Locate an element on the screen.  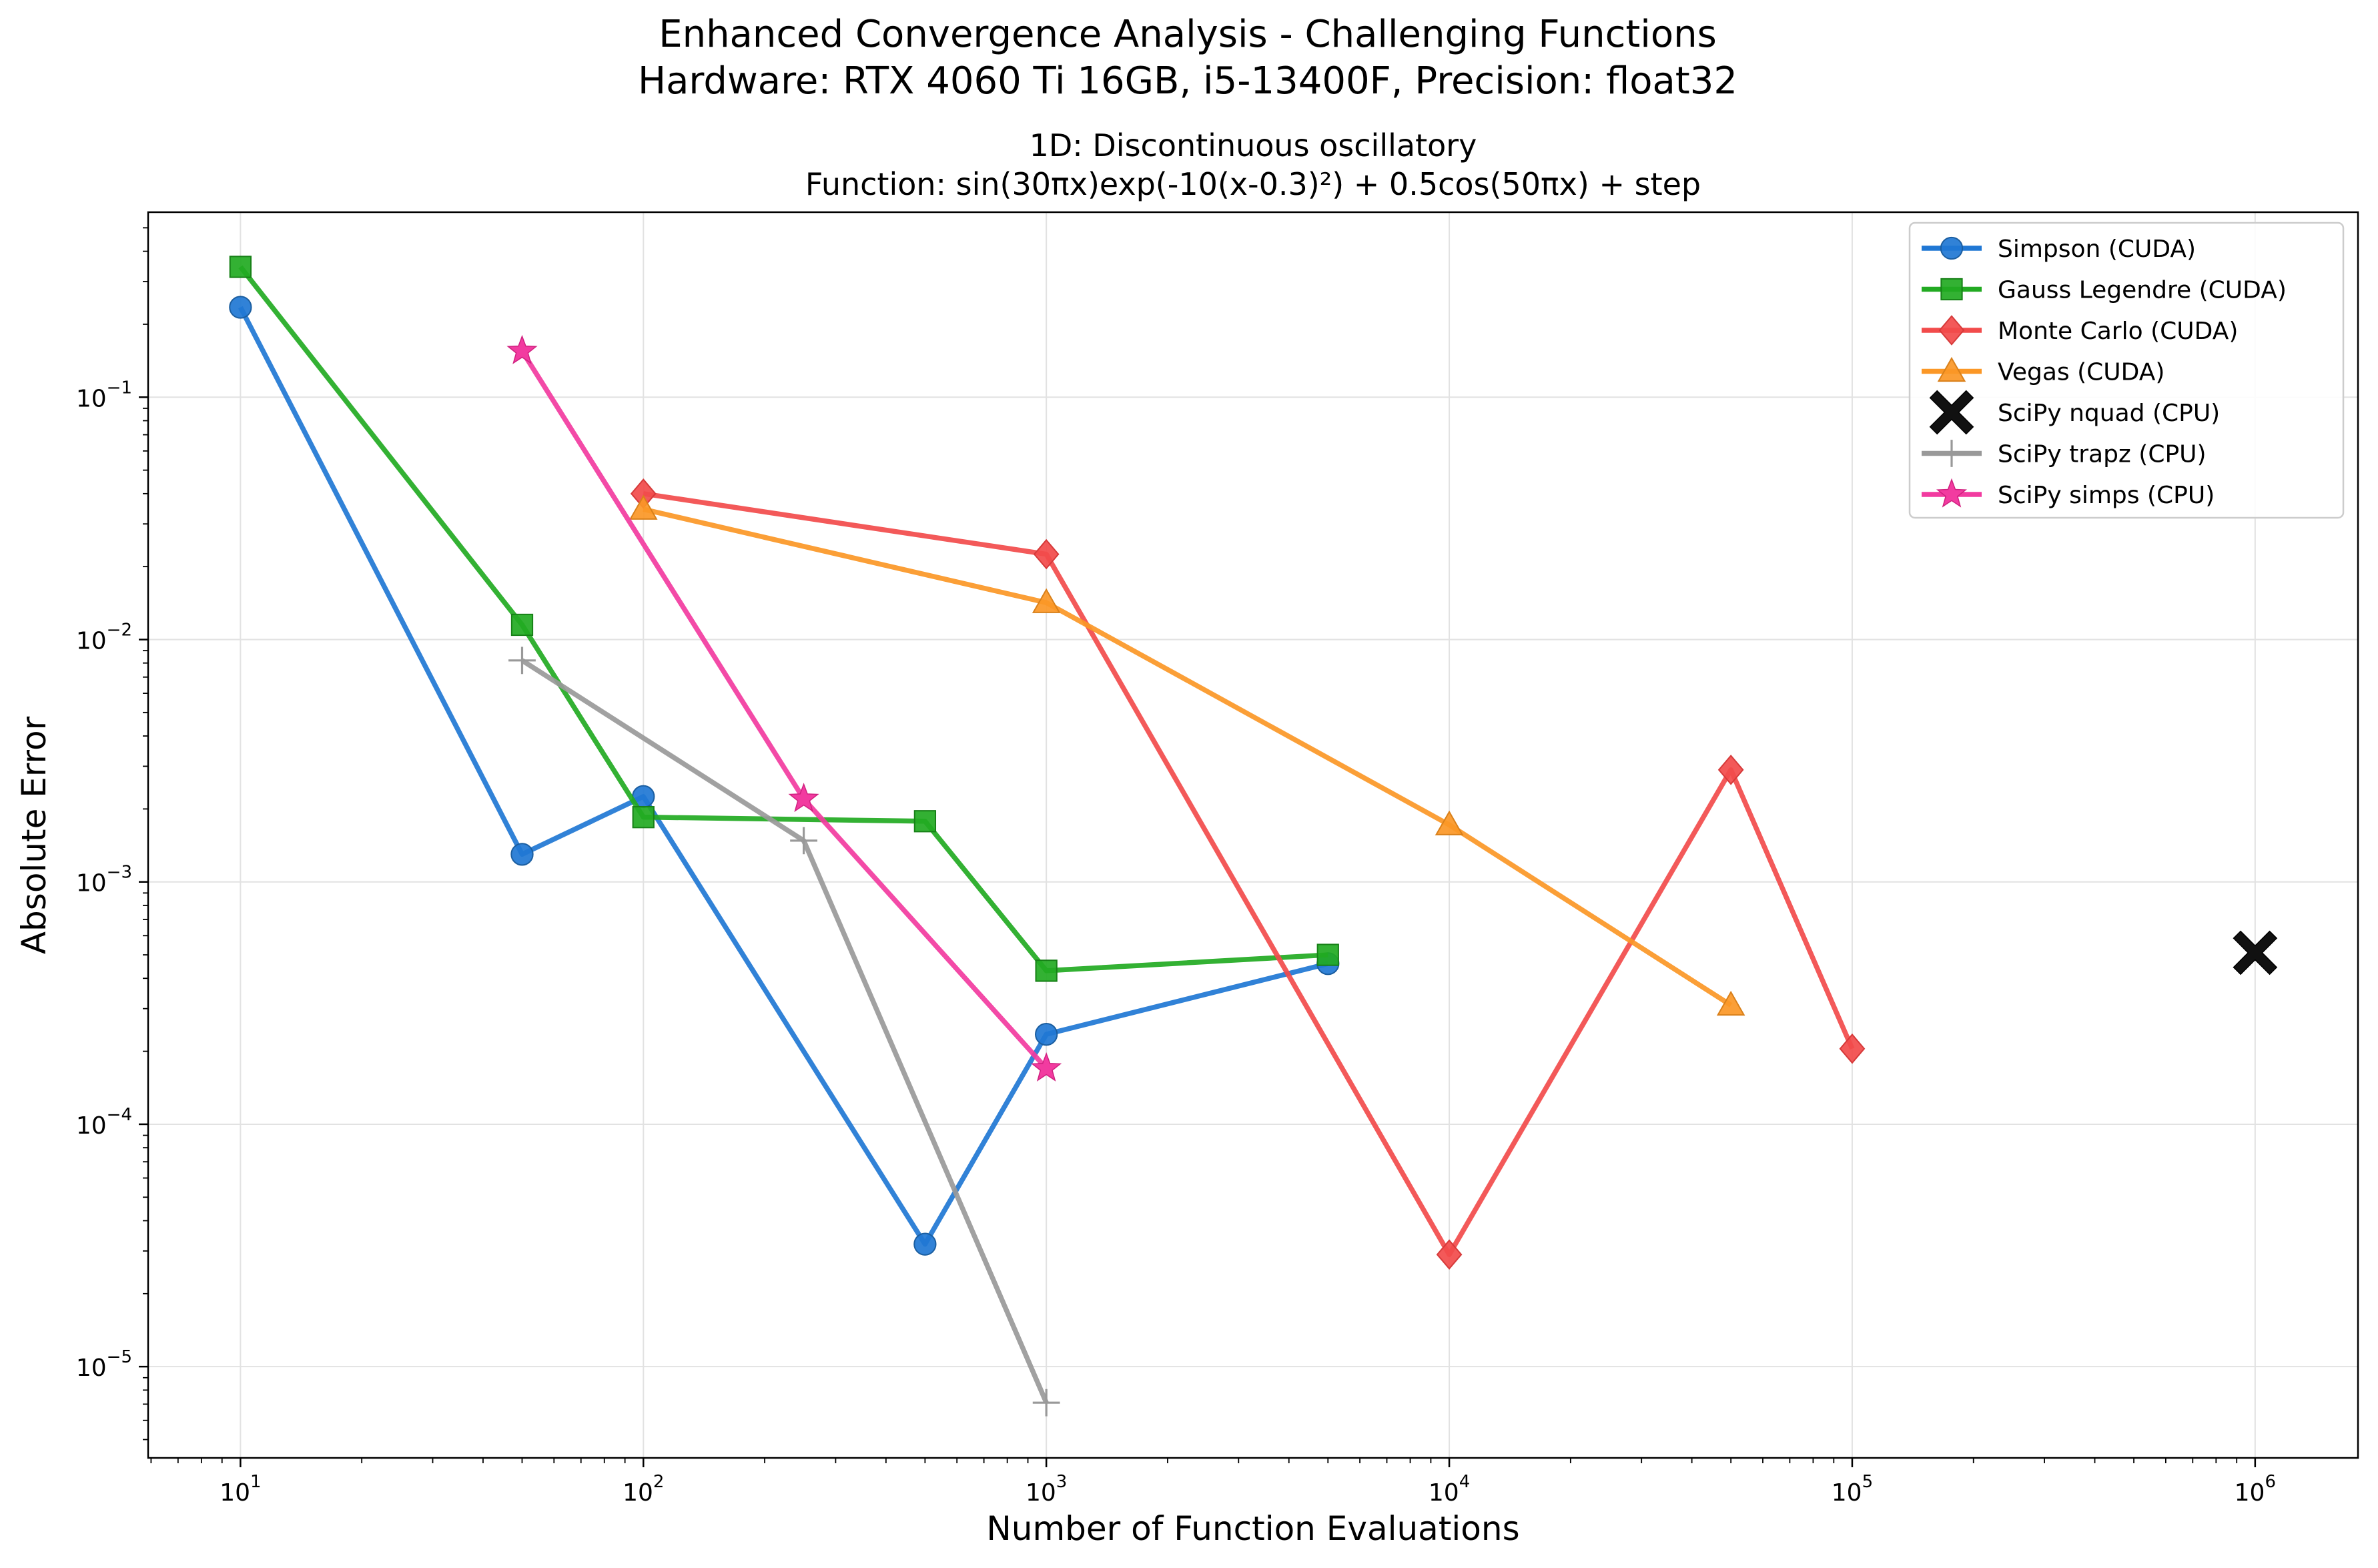
legend-entry-scipy-nquad-cpu: SciPy nquad (CPU) is located at coordinates (2074, 413).